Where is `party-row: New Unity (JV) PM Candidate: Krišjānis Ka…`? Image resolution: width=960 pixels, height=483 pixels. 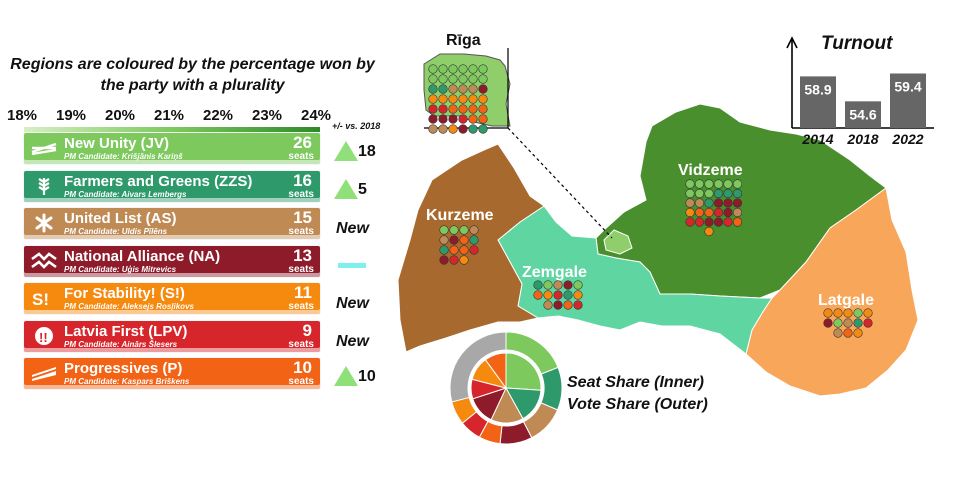 party-row: New Unity (JV) PM Candidate: Krišjānis Ka… is located at coordinates (172, 148).